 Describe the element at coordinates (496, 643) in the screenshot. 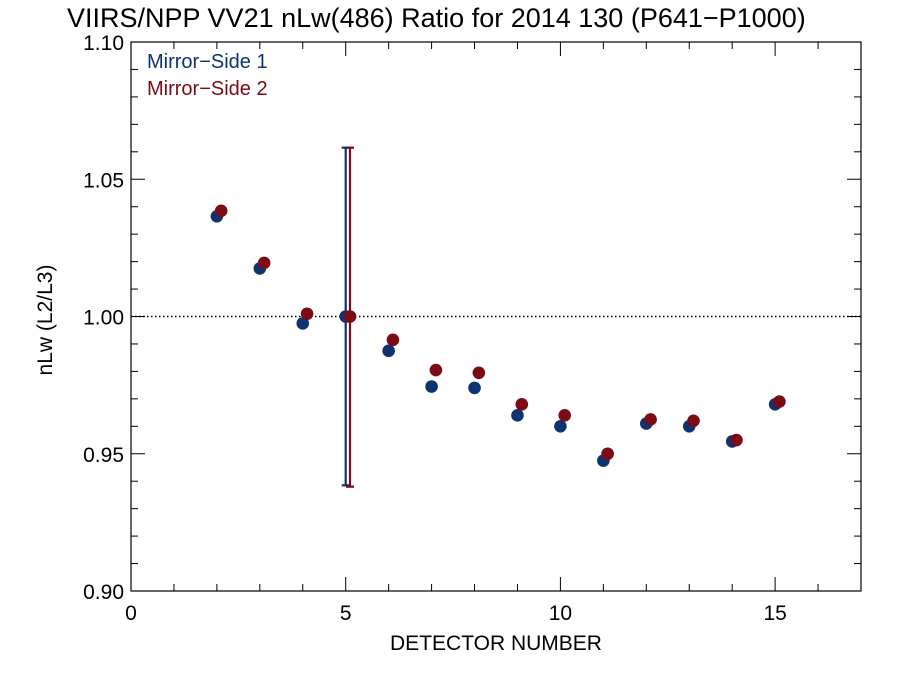

I see `x-axis-label: DETECTOR NUMBER` at that location.